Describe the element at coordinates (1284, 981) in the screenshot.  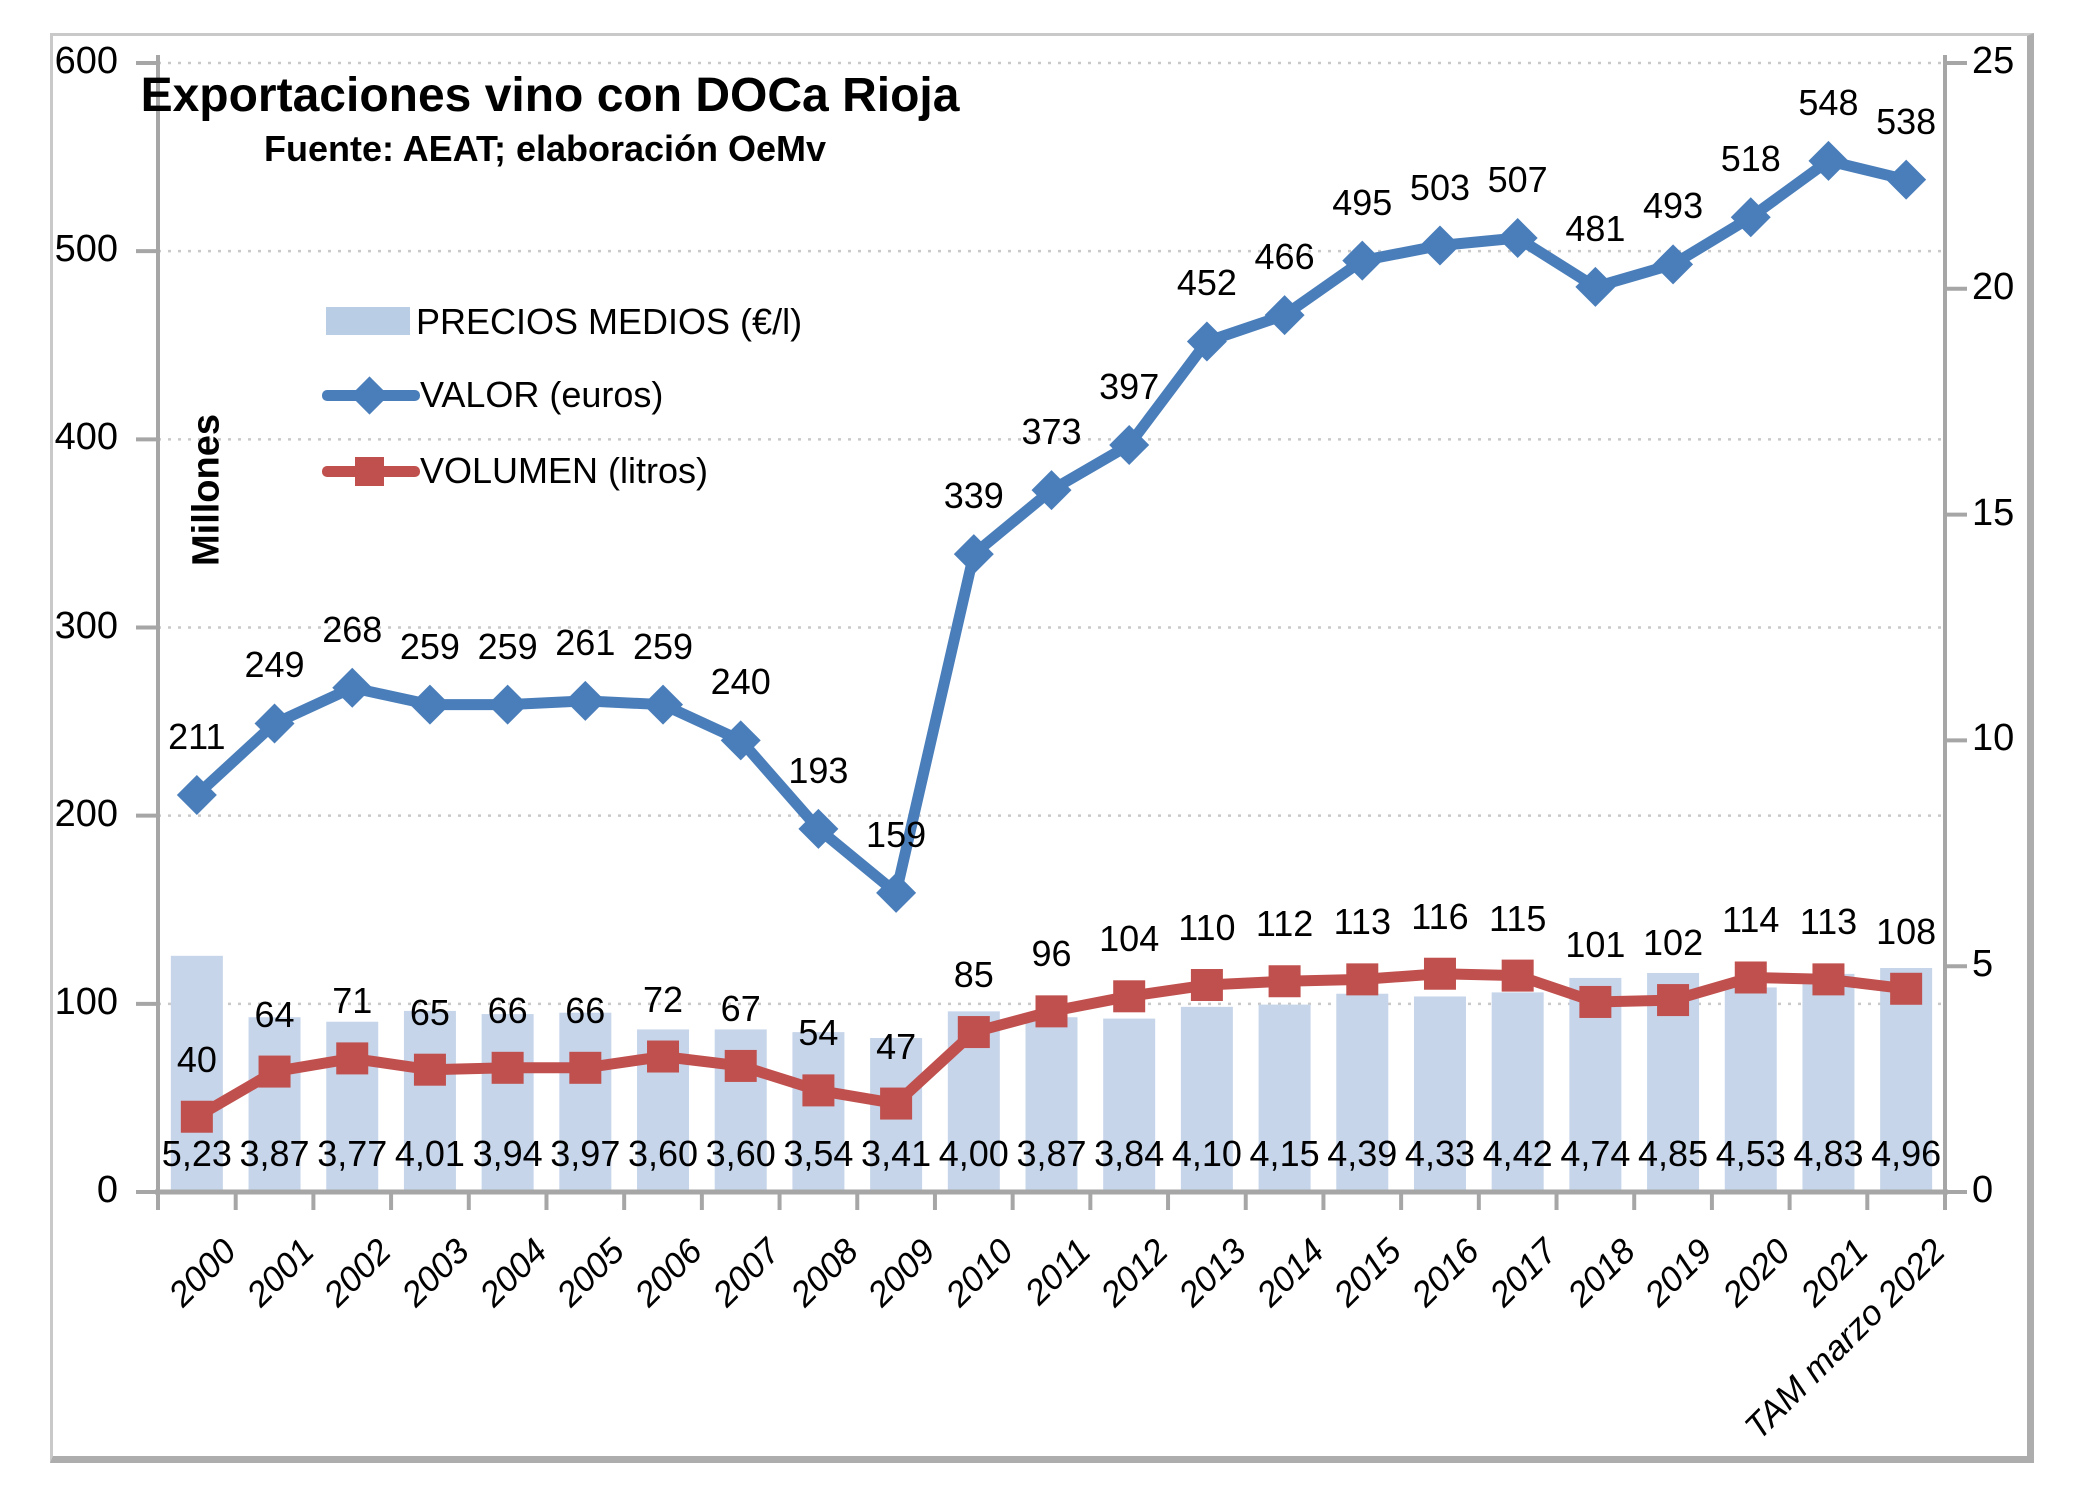
I see `volumen-marker-2014` at that location.